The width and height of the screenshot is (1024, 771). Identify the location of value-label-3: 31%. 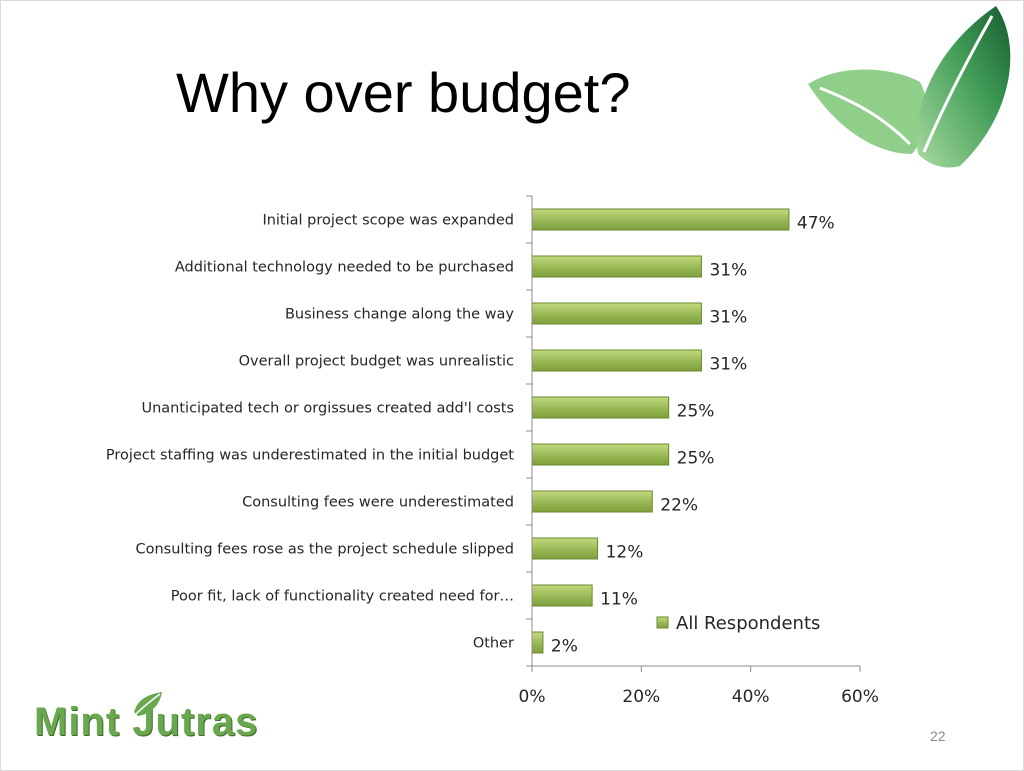
(728, 318).